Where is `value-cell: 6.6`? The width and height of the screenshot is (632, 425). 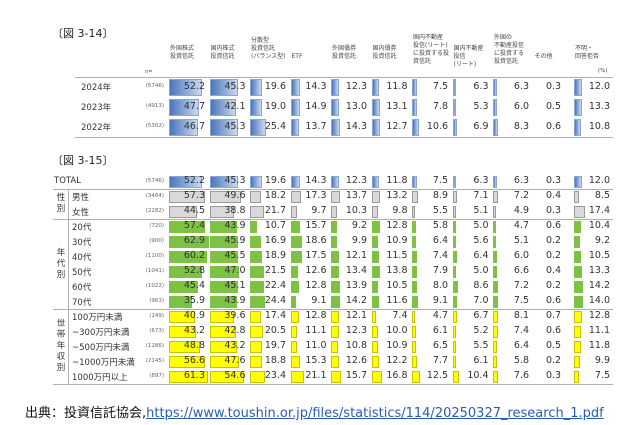
value-cell: 6.6 is located at coordinates (513, 271).